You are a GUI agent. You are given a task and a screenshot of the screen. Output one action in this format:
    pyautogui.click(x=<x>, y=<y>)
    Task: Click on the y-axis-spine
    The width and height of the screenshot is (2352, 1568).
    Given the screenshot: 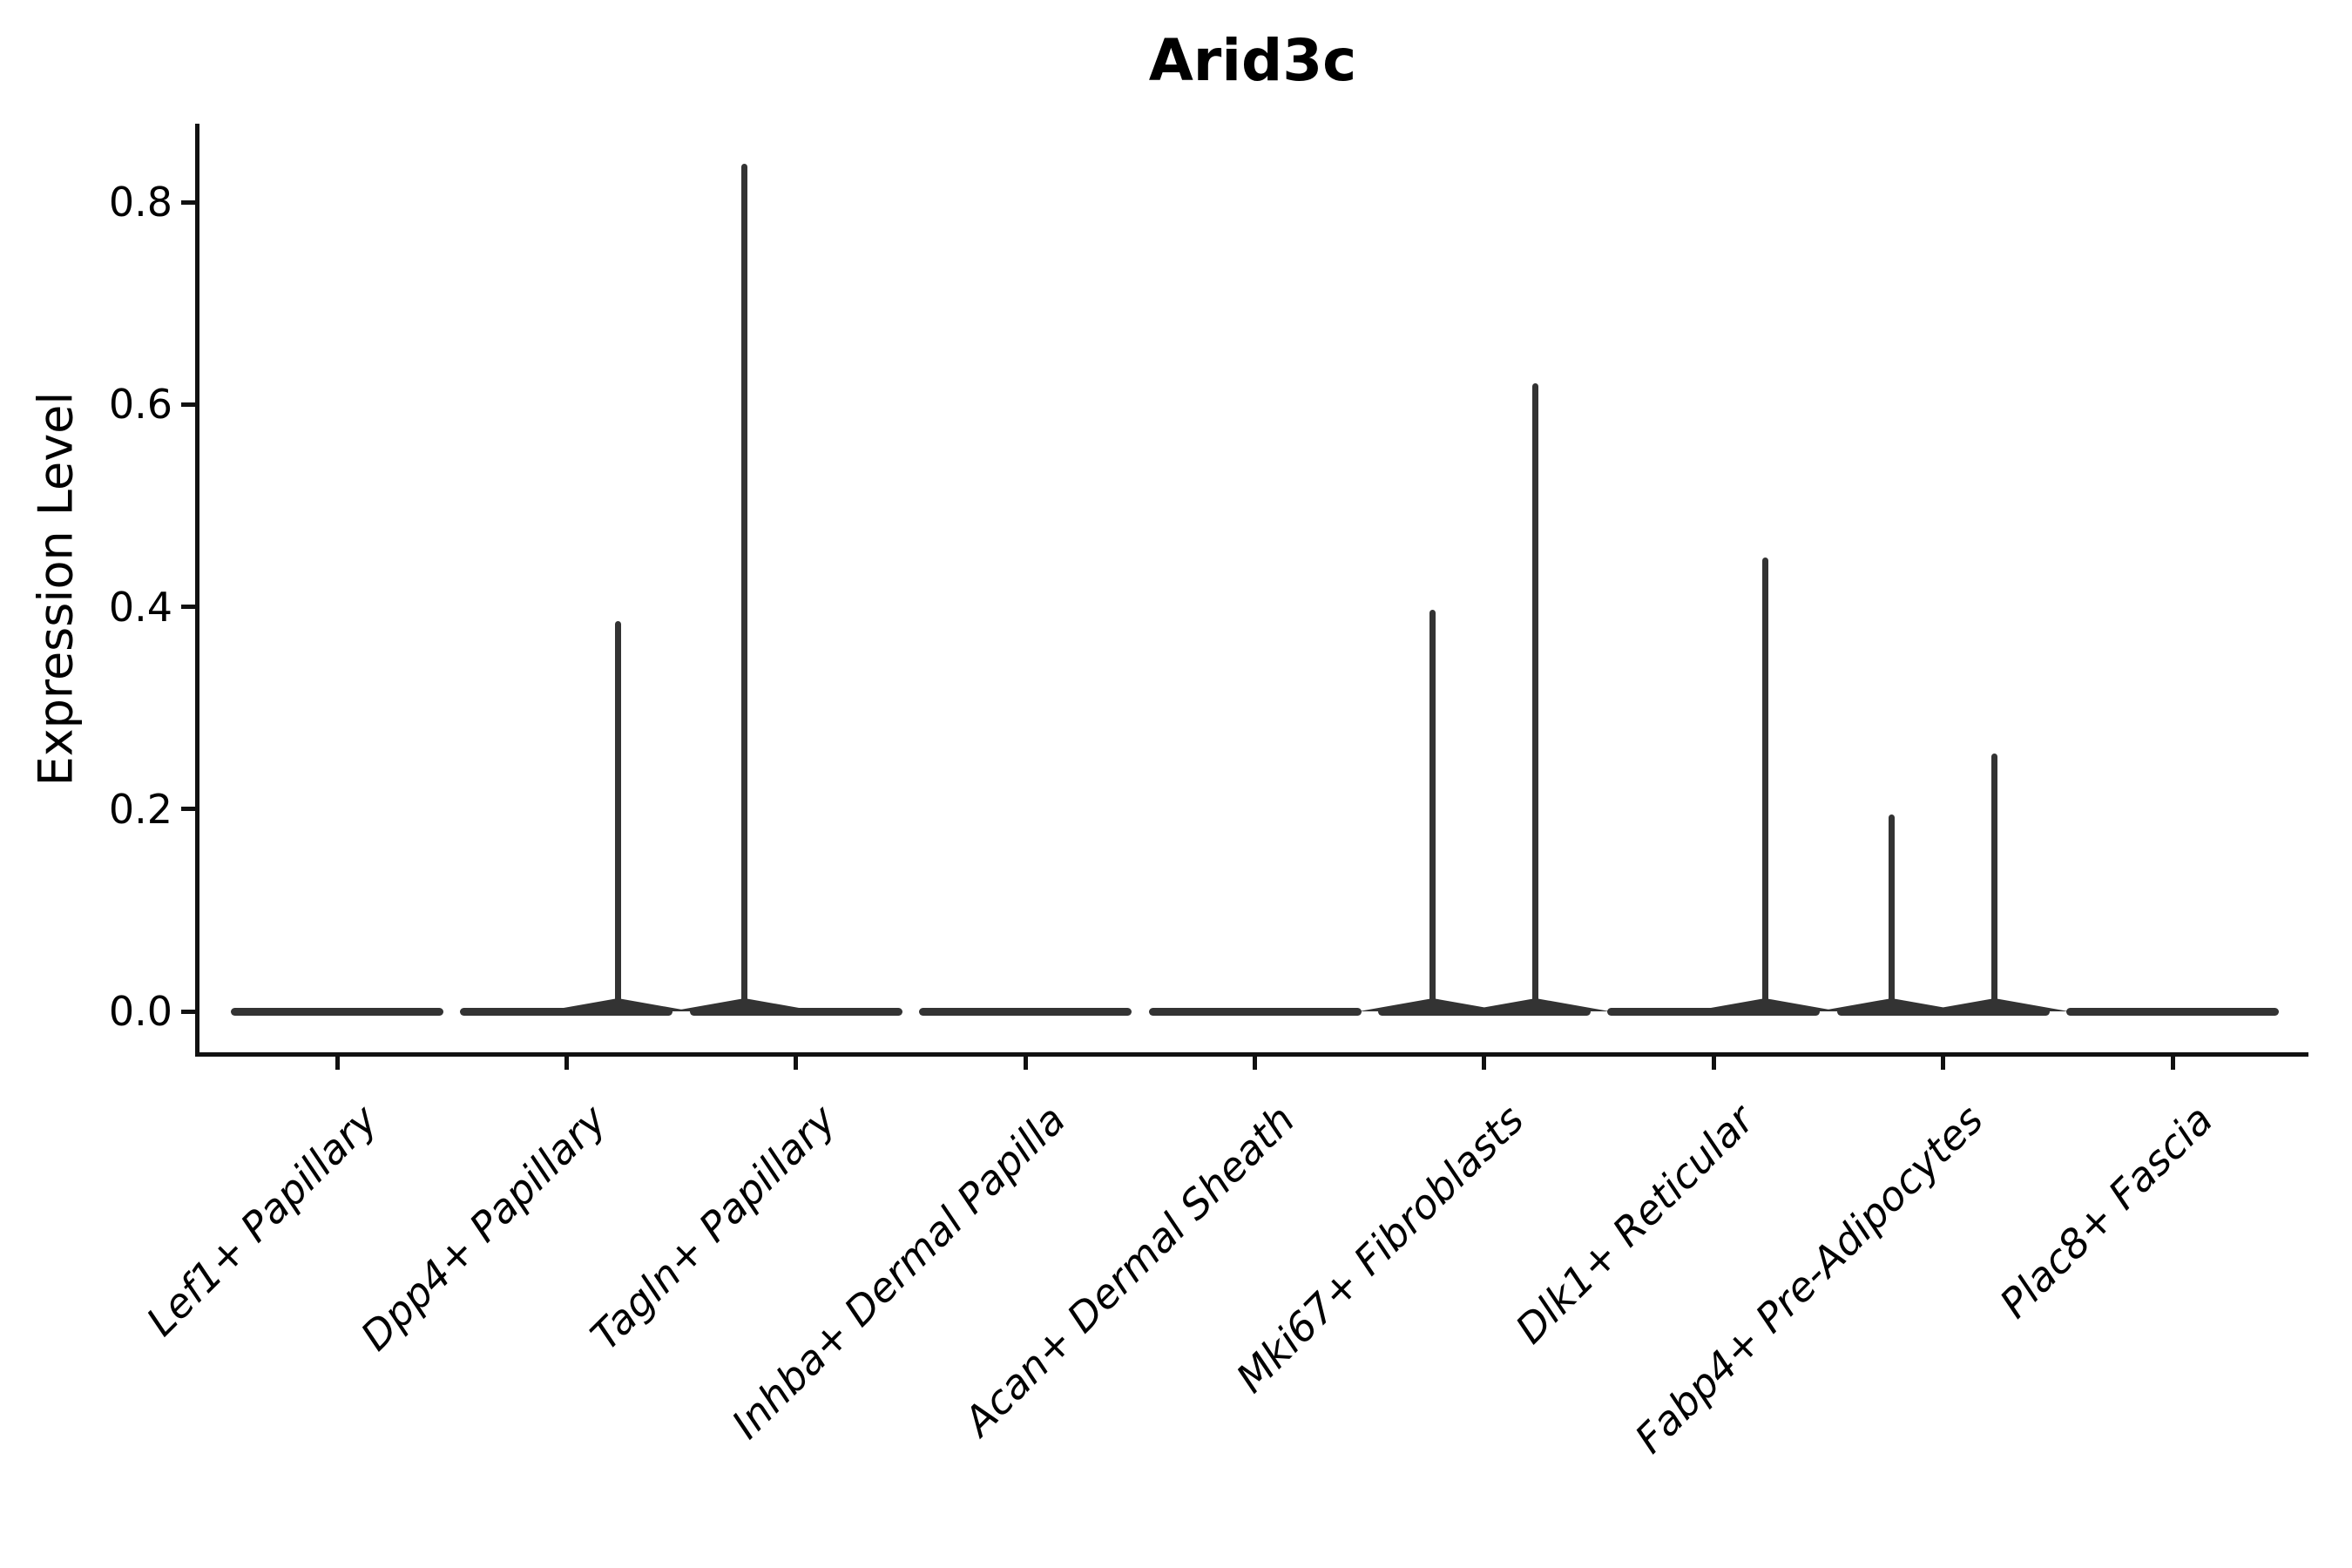 What is the action you would take?
    pyautogui.click(x=197, y=590)
    